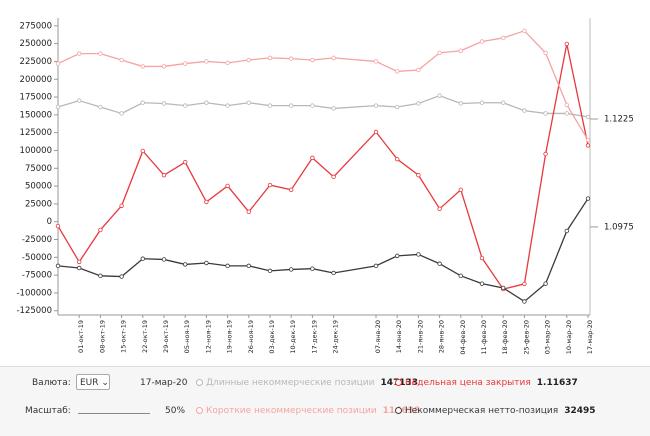  What do you see at coordinates (526, 337) in the screenshot?
I see `x-tick-label: 25-фев-20` at bounding box center [526, 337].